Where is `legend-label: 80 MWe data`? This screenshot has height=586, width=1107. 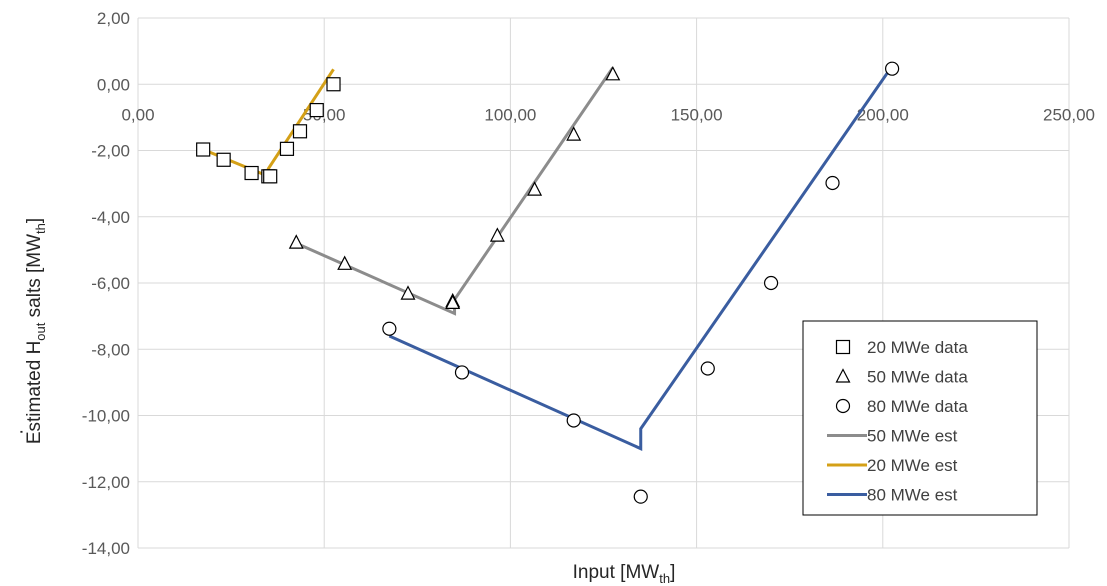
legend-label: 80 MWe data is located at coordinates (917, 406).